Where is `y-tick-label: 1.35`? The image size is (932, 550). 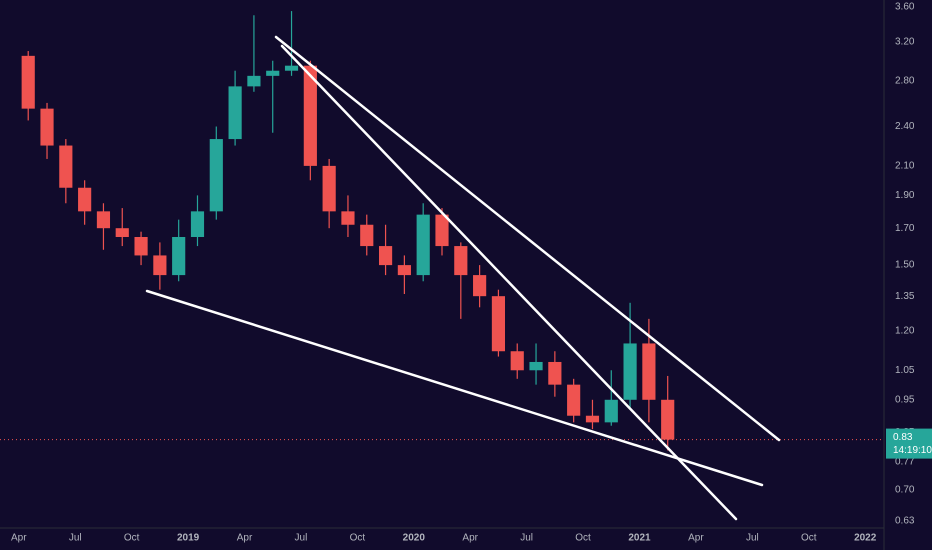 y-tick-label: 1.35 is located at coordinates (905, 296).